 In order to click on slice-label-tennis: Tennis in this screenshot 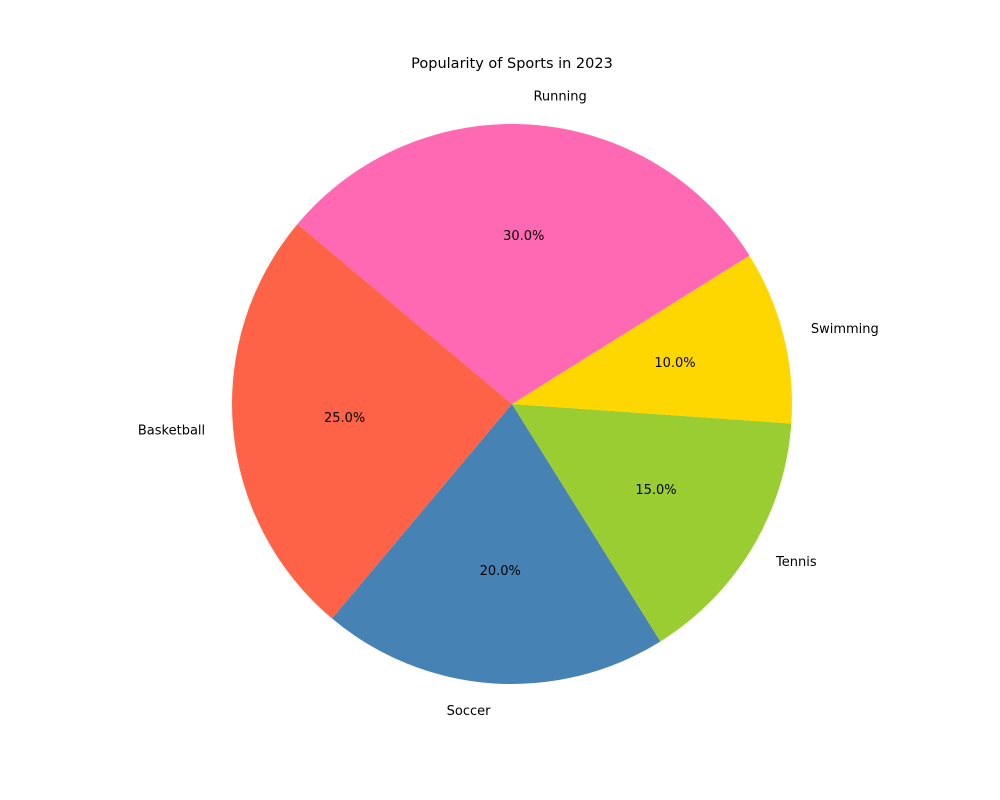, I will do `click(796, 562)`.